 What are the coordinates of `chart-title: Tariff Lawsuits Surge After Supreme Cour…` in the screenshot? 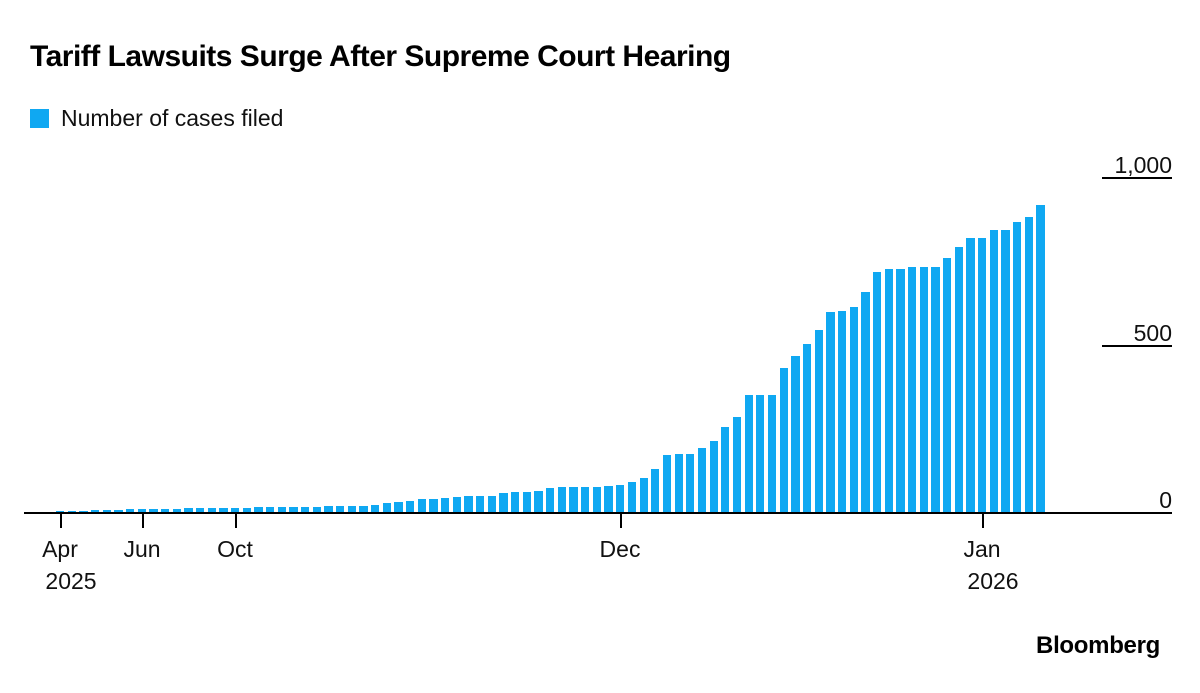 It's located at (380, 56).